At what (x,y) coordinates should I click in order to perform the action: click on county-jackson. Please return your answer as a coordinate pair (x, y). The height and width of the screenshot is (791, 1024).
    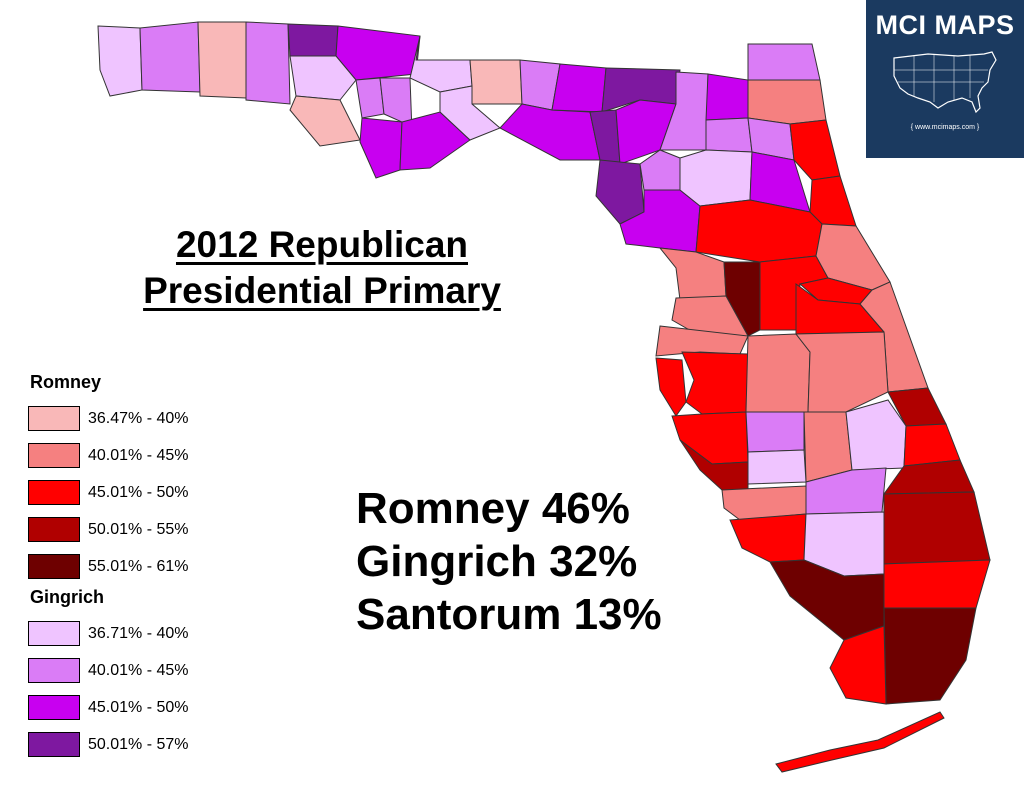
    Looking at the image, I should click on (378, 53).